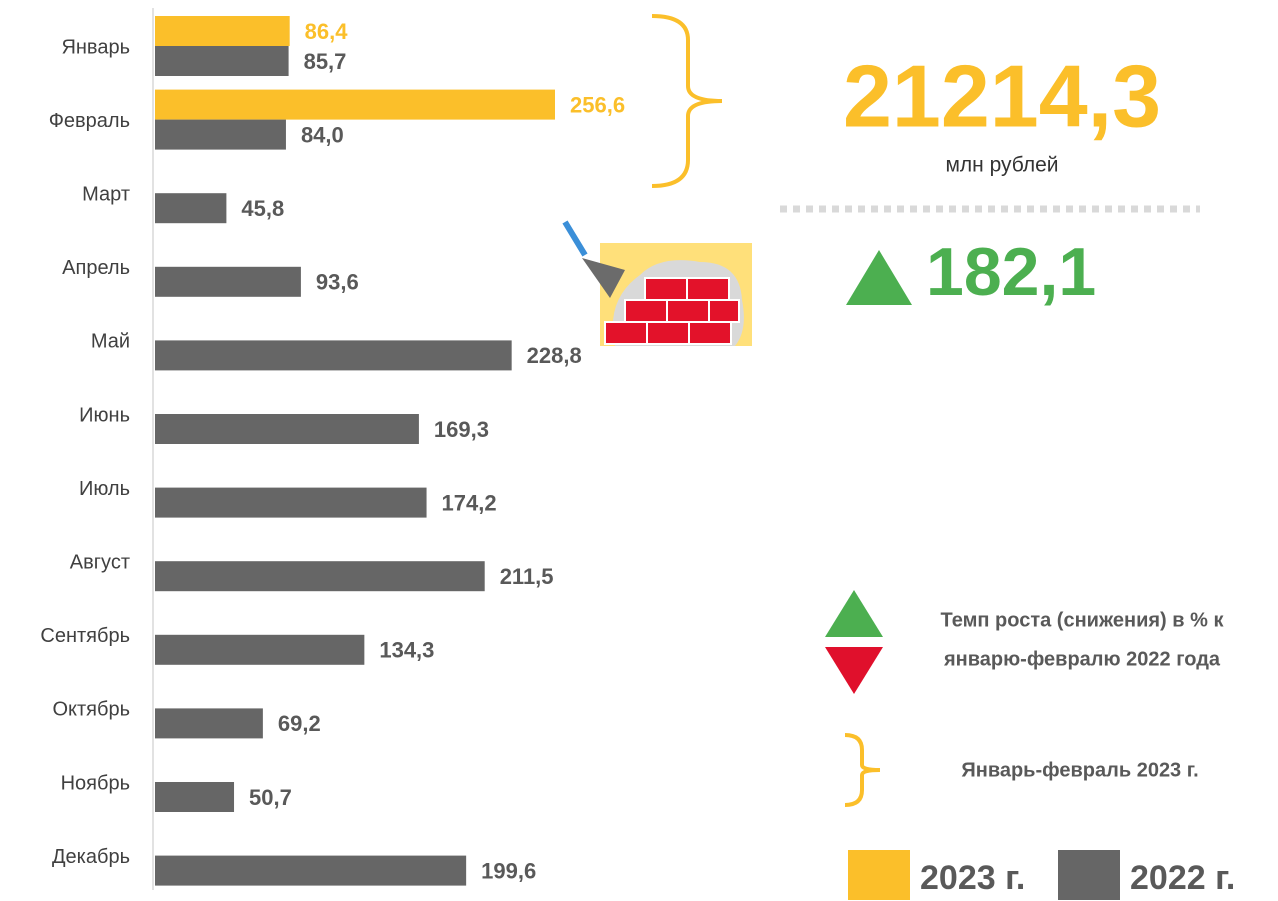 Image resolution: width=1278 pixels, height=901 pixels. What do you see at coordinates (1079, 770) in the screenshot?
I see `bracket-legend: Январь-февраль 2023 г.` at bounding box center [1079, 770].